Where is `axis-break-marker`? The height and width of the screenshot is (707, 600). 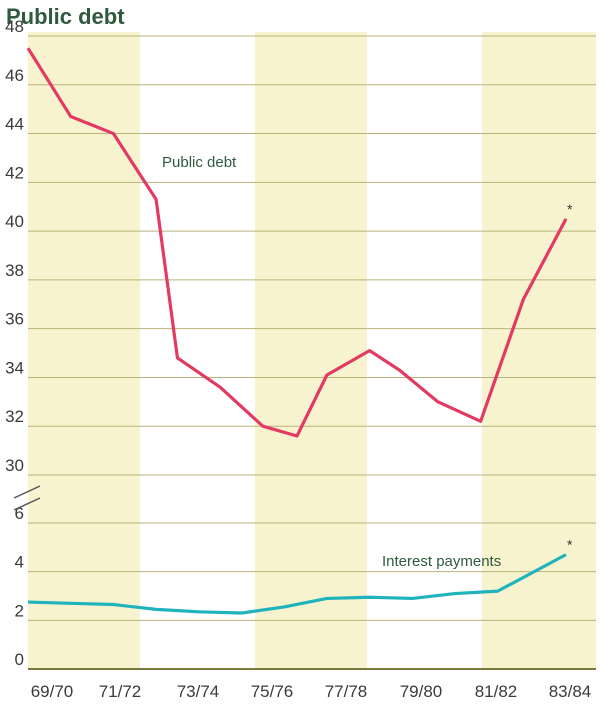
axis-break-marker is located at coordinates (27, 498).